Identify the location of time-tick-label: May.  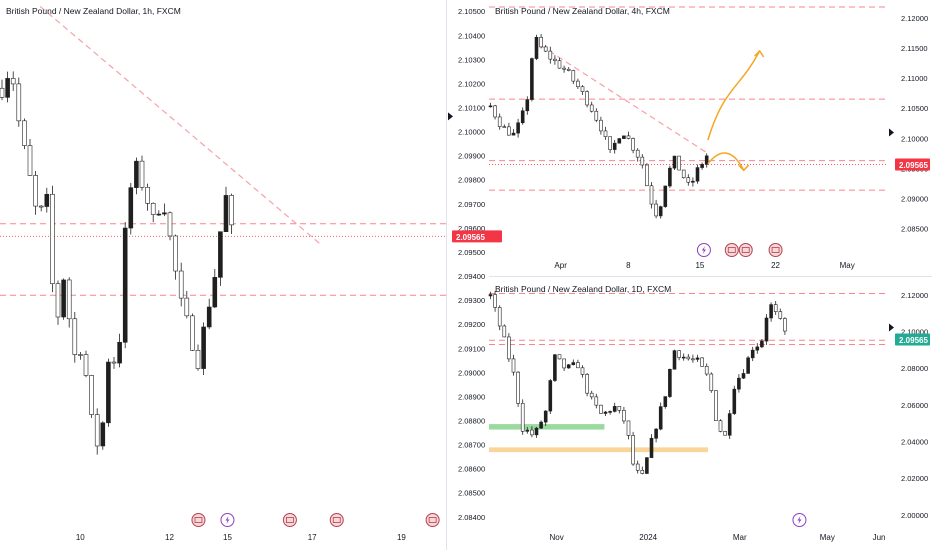
(827, 537).